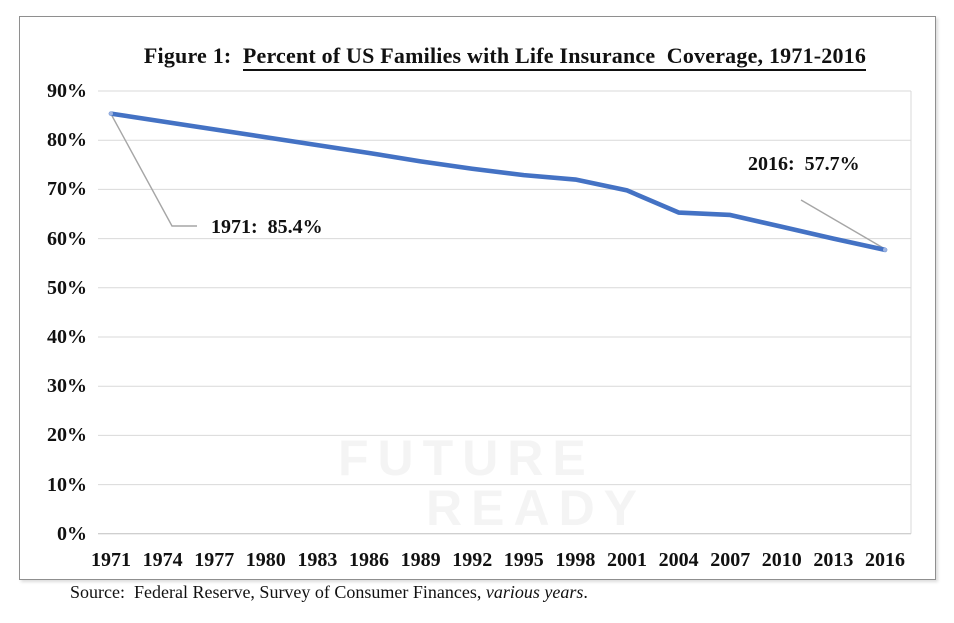 This screenshot has width=954, height=623. Describe the element at coordinates (843, 224) in the screenshot. I see `leader-line-2016` at that location.